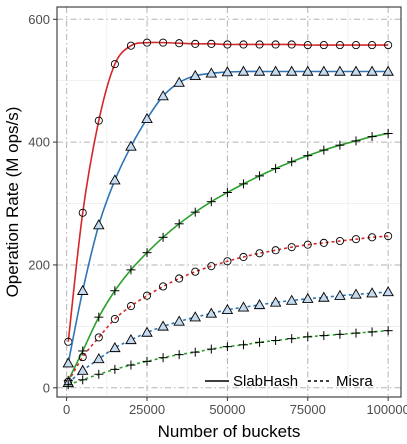 This screenshot has height=444, width=407. Describe the element at coordinates (39, 142) in the screenshot. I see `y-tick-label: 400` at that location.